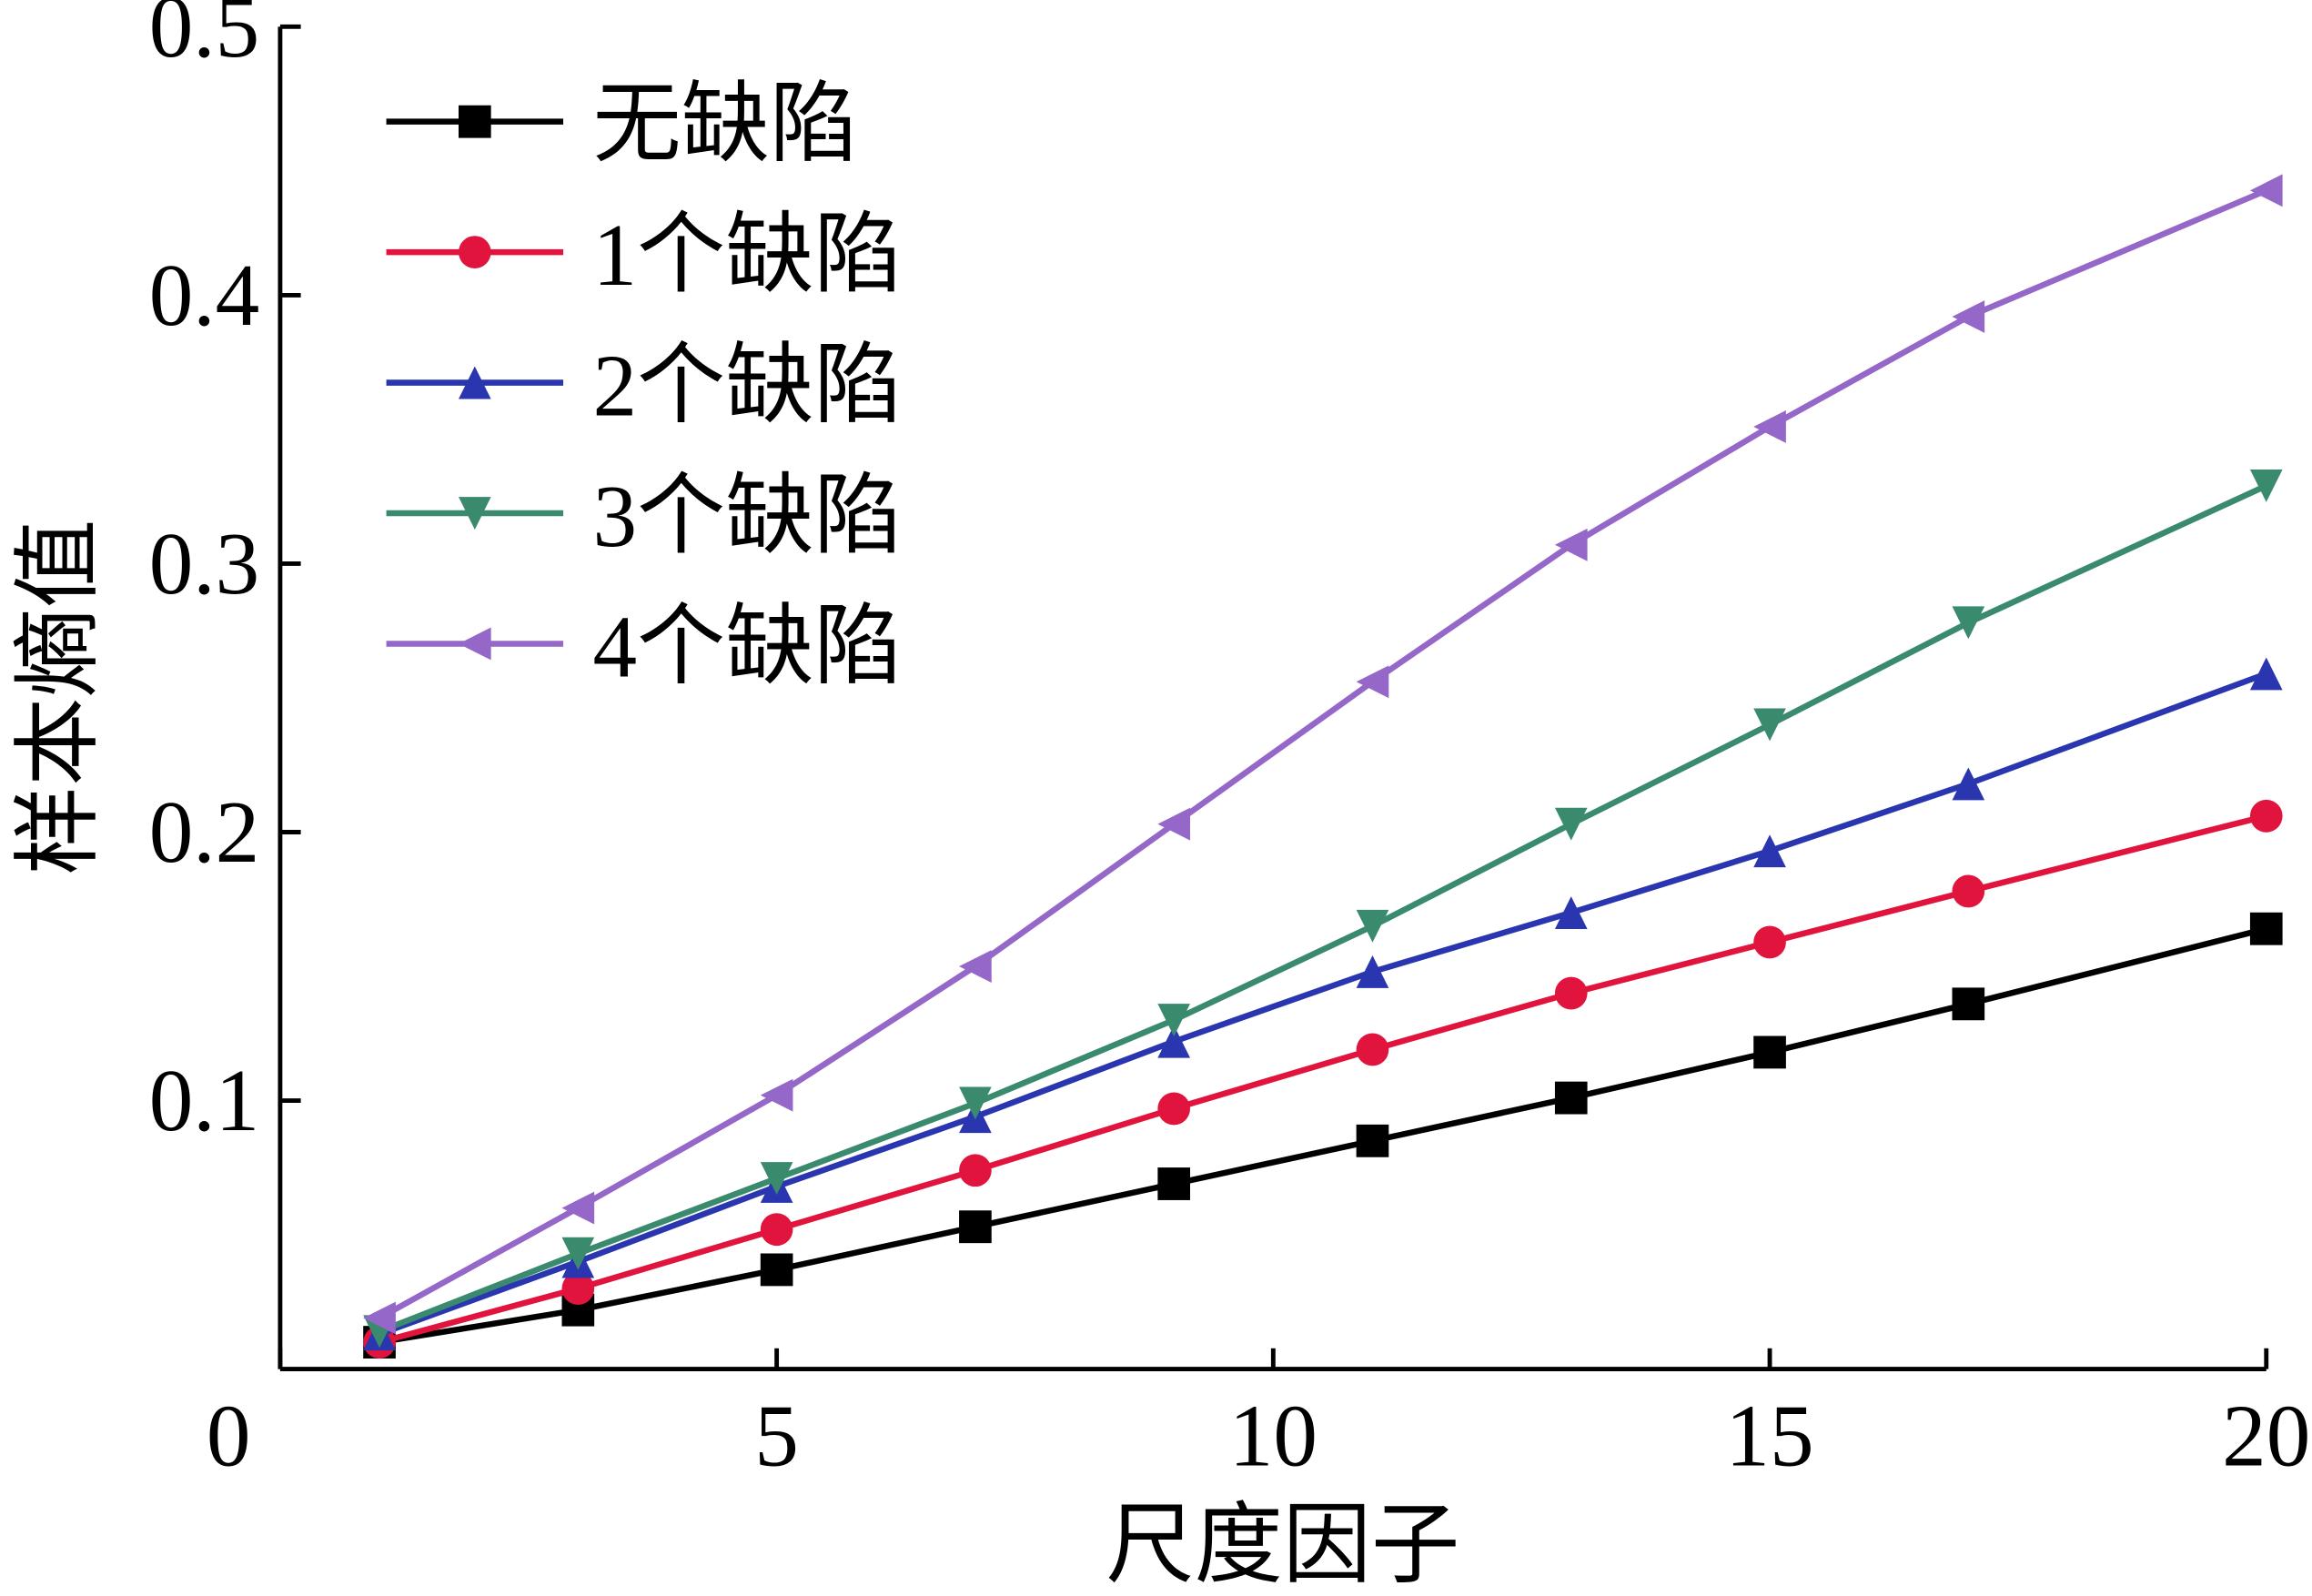 This screenshot has width=2312, height=1596. What do you see at coordinates (229, 1436) in the screenshot?
I see `x-tick-label: 0` at bounding box center [229, 1436].